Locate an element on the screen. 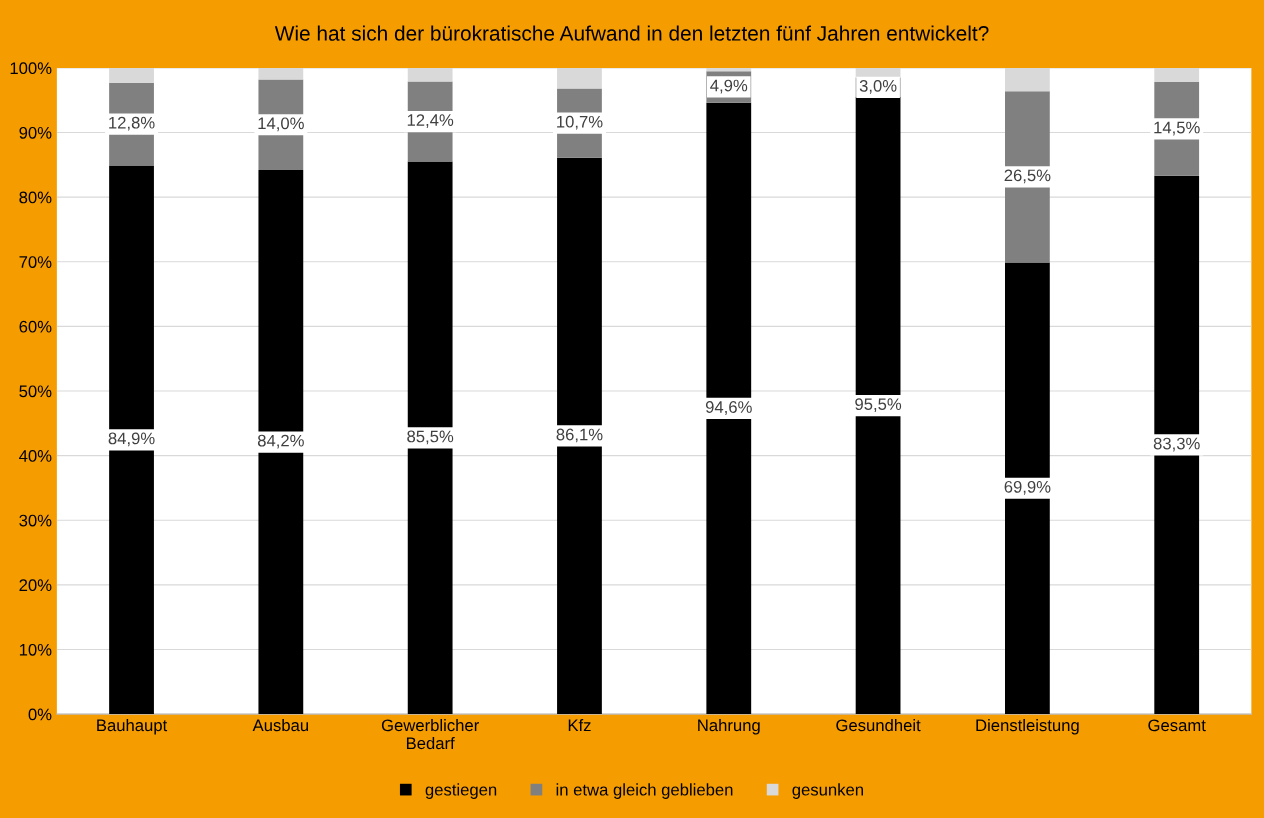  legend-label: gestiegen is located at coordinates (461, 791).